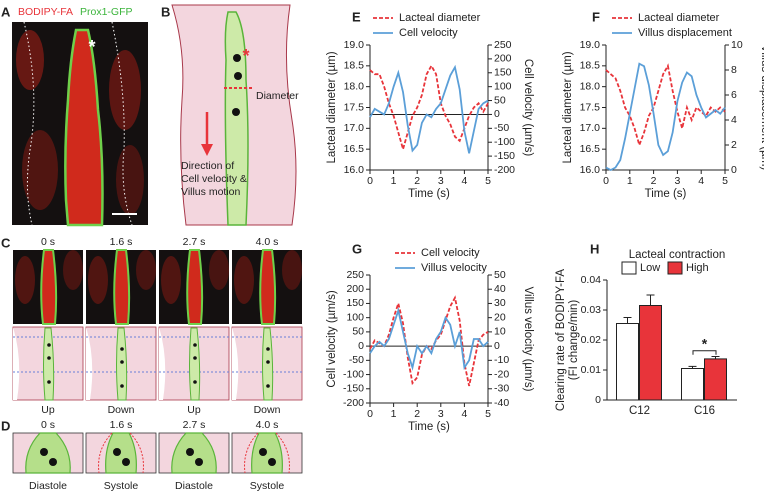 The image size is (764, 496). Describe the element at coordinates (361, 346) in the screenshot. I see `y-tick-label: 0` at that location.